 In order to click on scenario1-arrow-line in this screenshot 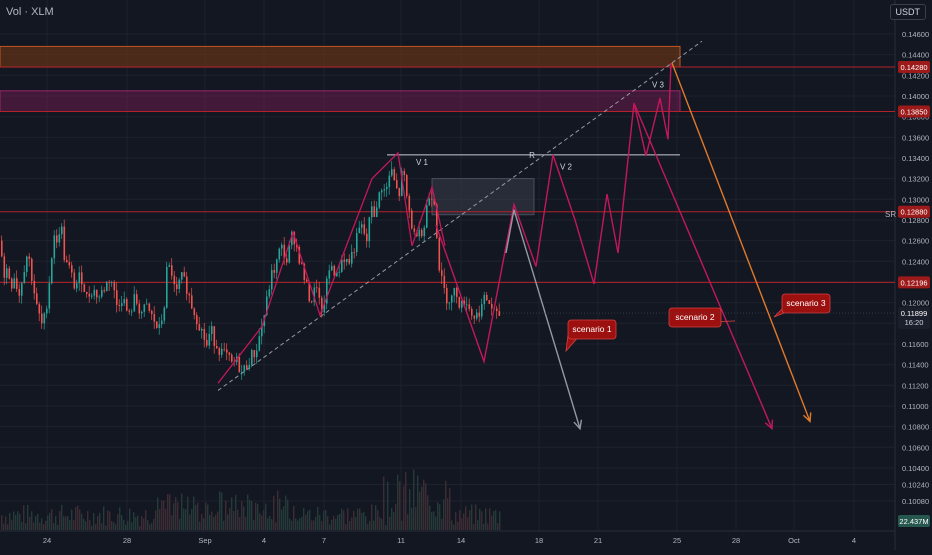, I will do `click(543, 319)`.